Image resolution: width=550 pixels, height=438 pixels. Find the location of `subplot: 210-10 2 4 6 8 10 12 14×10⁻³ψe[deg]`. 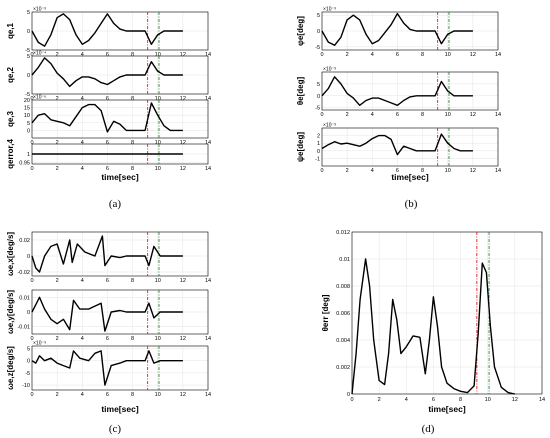

subplot: 210-10 2 4 6 8 10 12 14×10⁻³ψe[deg] is located at coordinates (398, 149).